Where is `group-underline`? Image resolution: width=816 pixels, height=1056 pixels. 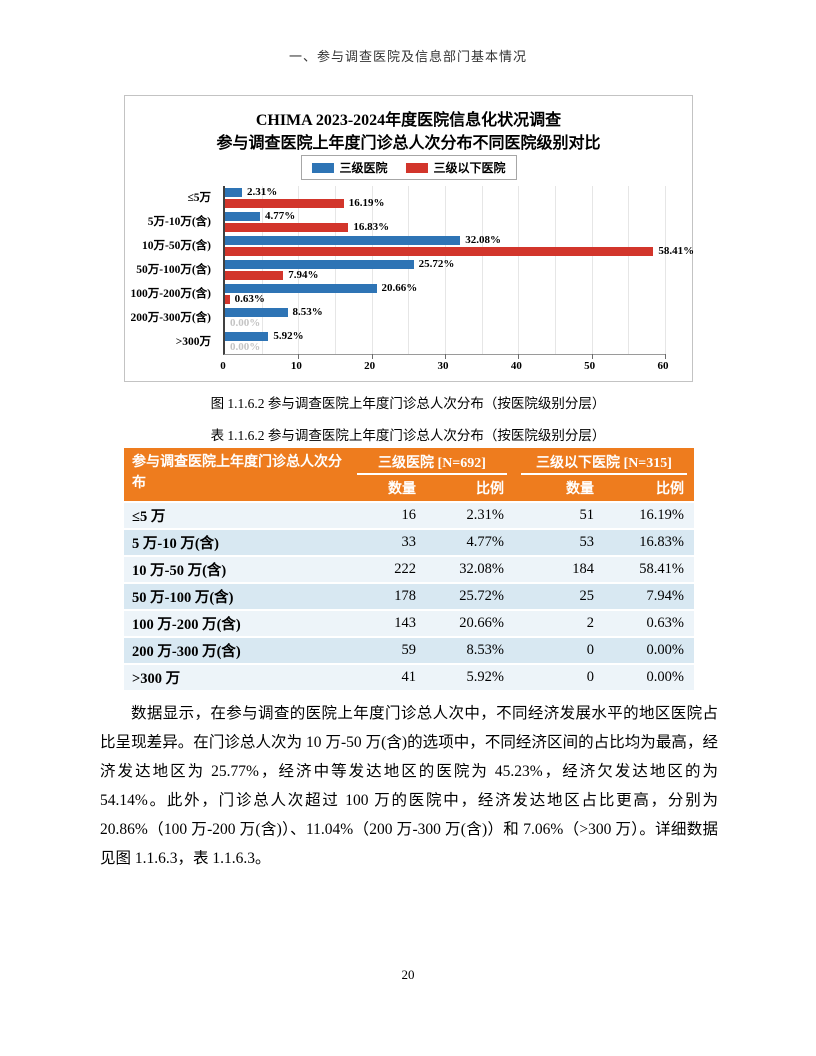
group-underline is located at coordinates (604, 474).